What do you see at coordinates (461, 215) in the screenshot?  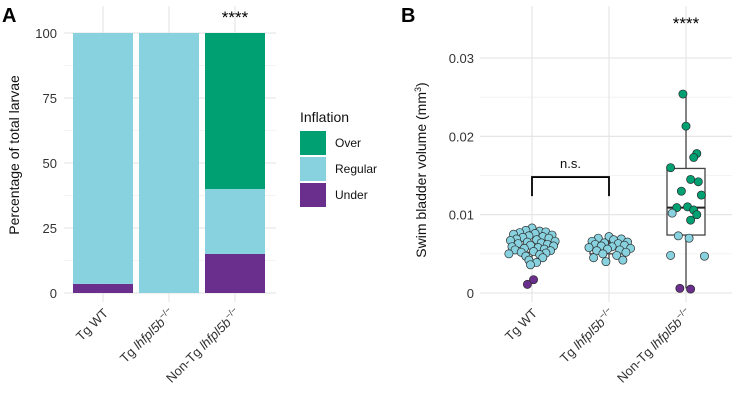 I see `panel-b-y-tick-label: 0.01` at bounding box center [461, 215].